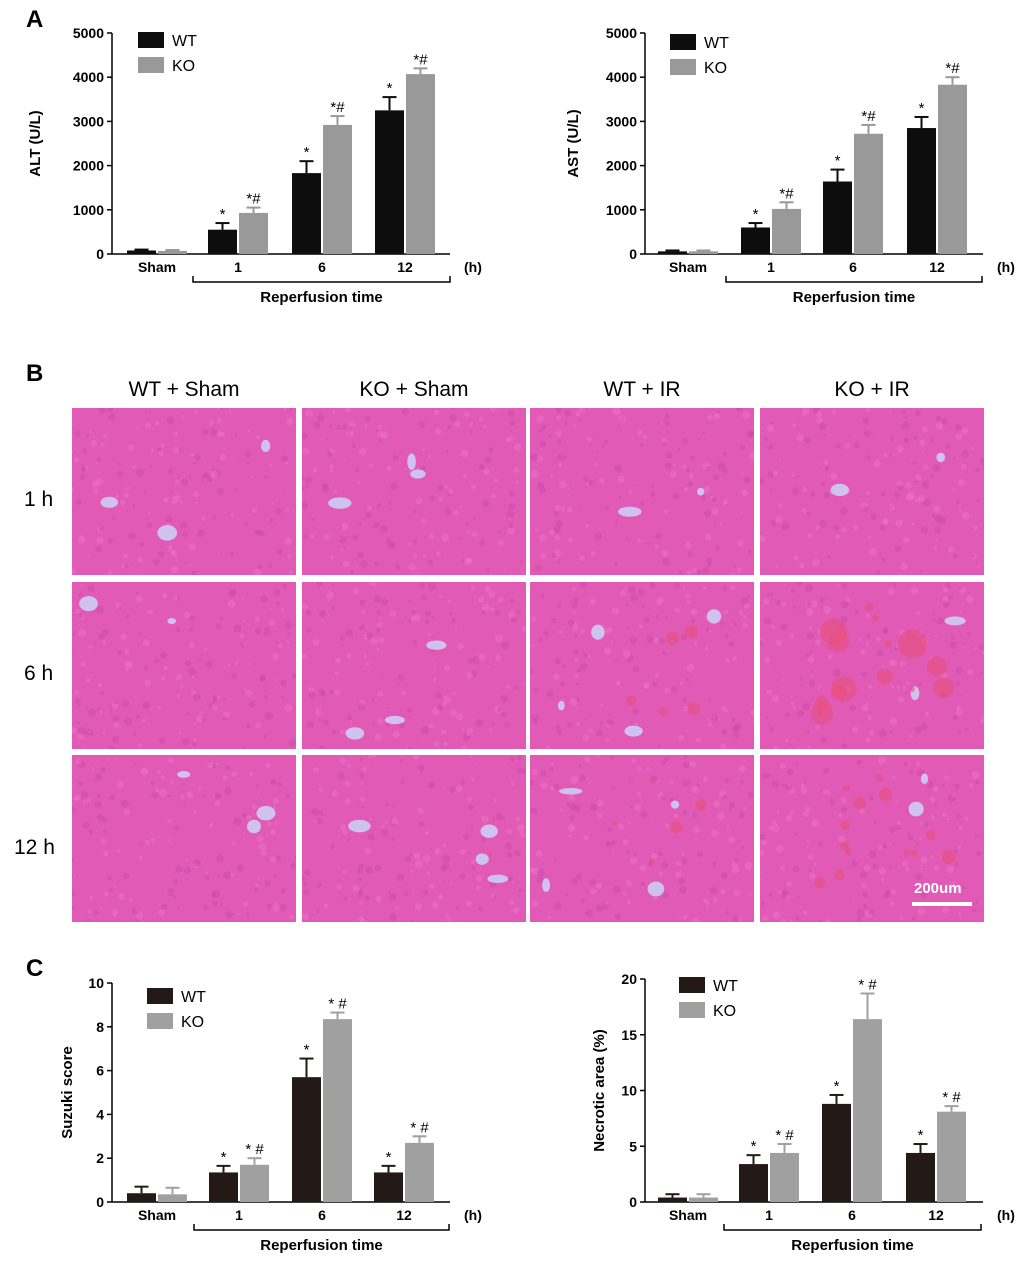  I want to click on row-header-6h: 6 h, so click(39, 673).